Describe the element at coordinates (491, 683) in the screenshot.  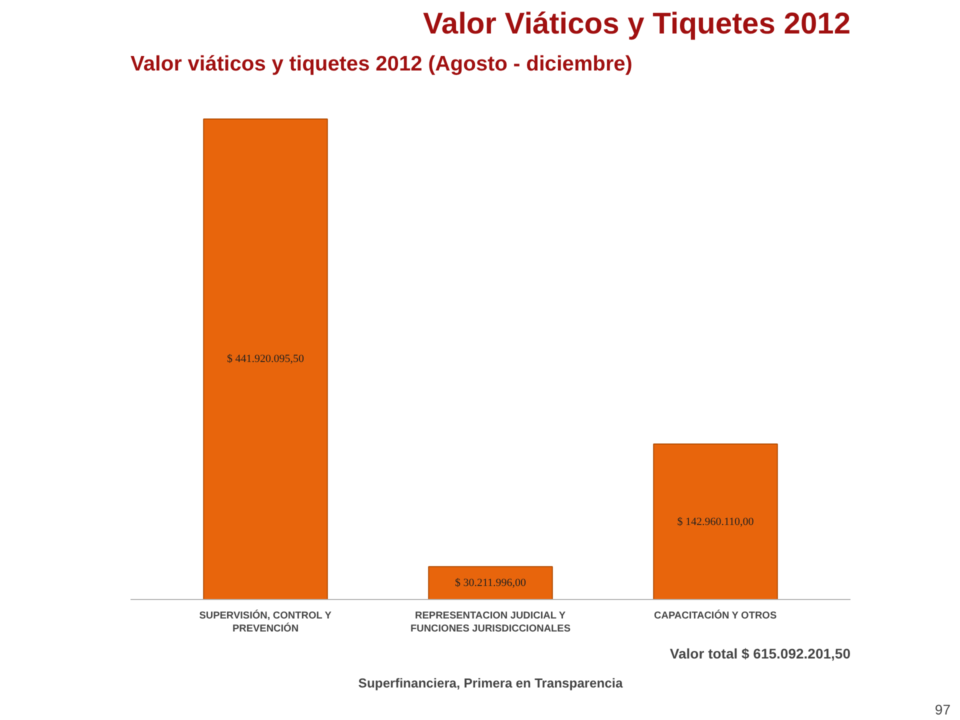
I see `text: Superfinanciera, Primera en Transparencia` at that location.